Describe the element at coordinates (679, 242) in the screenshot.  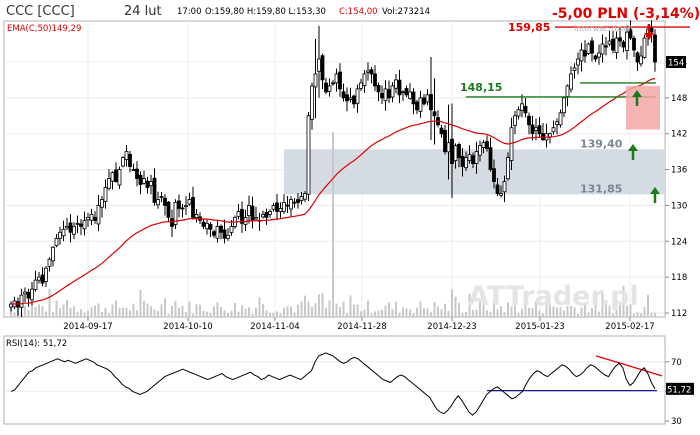
I see `price-tick-label: 124` at that location.